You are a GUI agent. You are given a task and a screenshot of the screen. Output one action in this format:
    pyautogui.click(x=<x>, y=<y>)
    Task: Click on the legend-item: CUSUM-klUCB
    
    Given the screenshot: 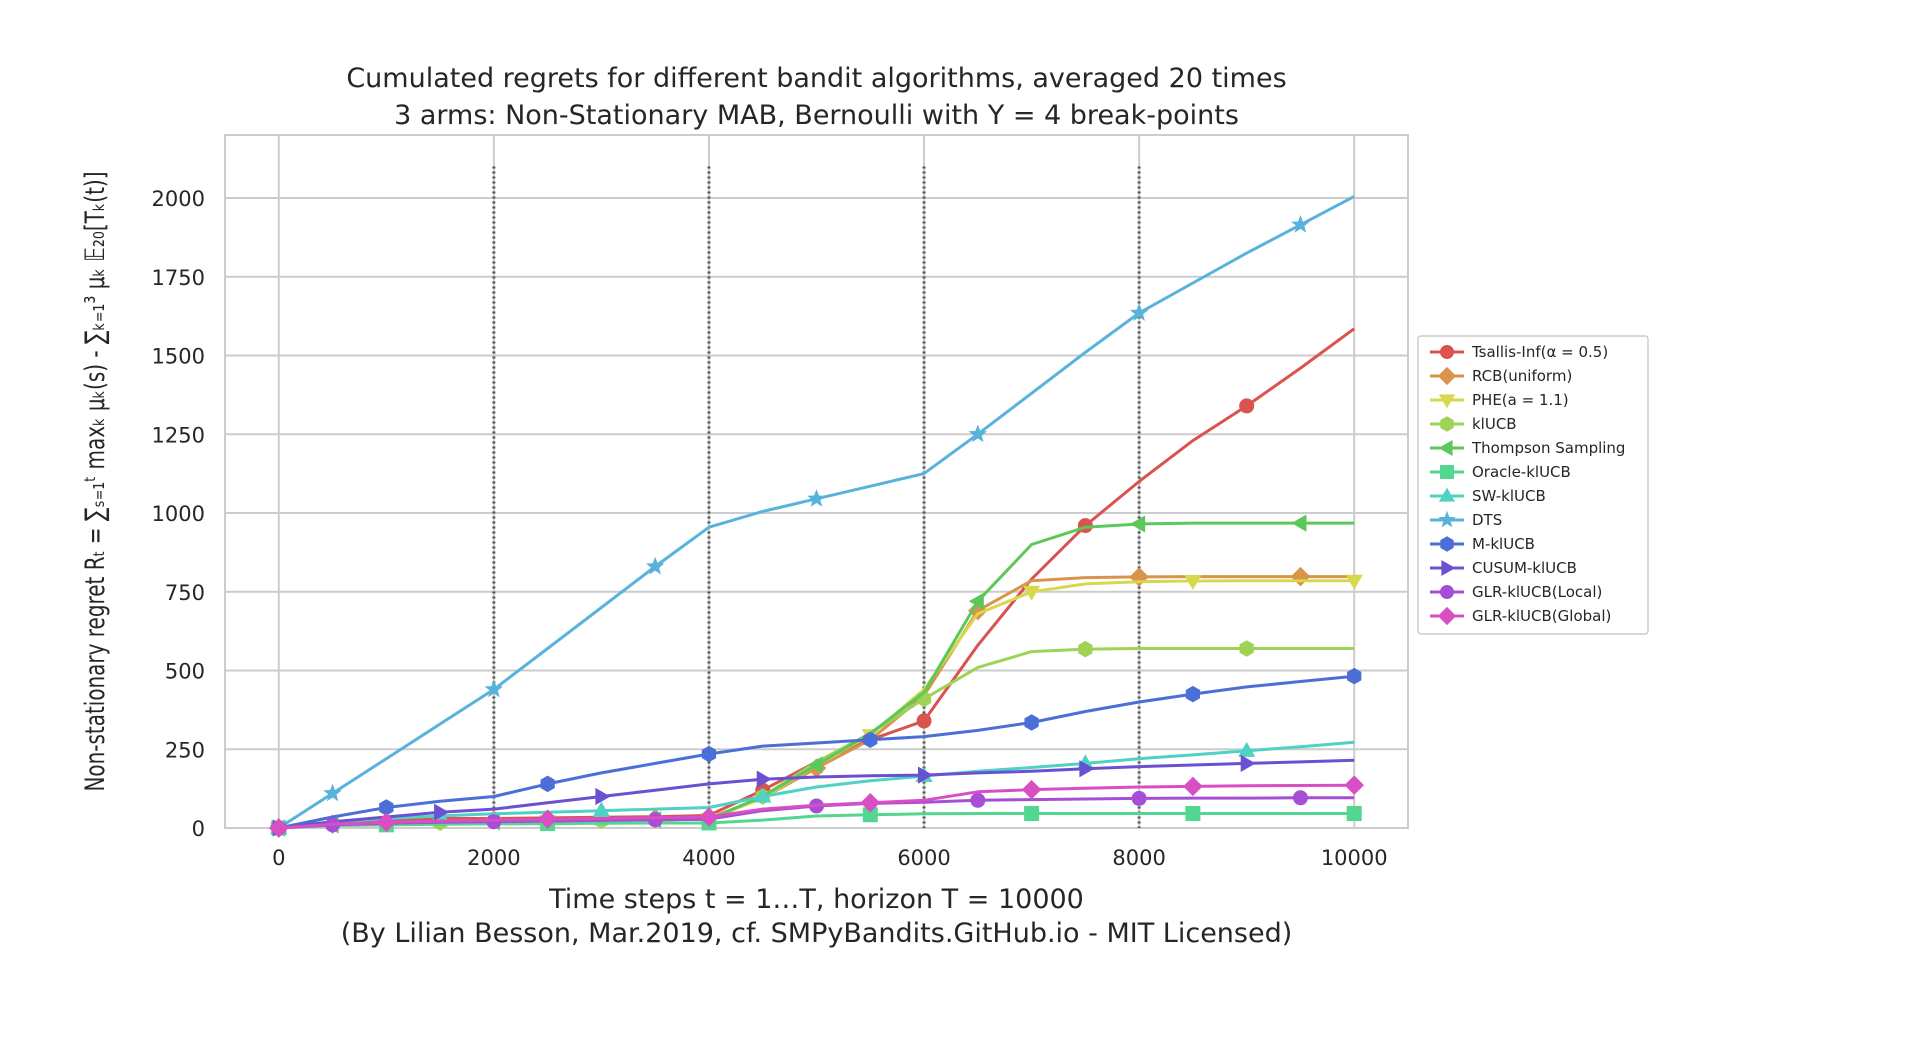 What is the action you would take?
    pyautogui.click(x=1503, y=568)
    